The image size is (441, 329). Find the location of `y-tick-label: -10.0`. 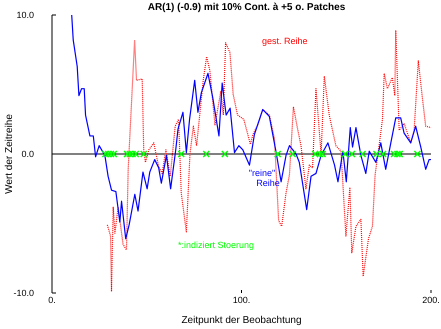

y-tick-label: -10.0 is located at coordinates (23, 293).